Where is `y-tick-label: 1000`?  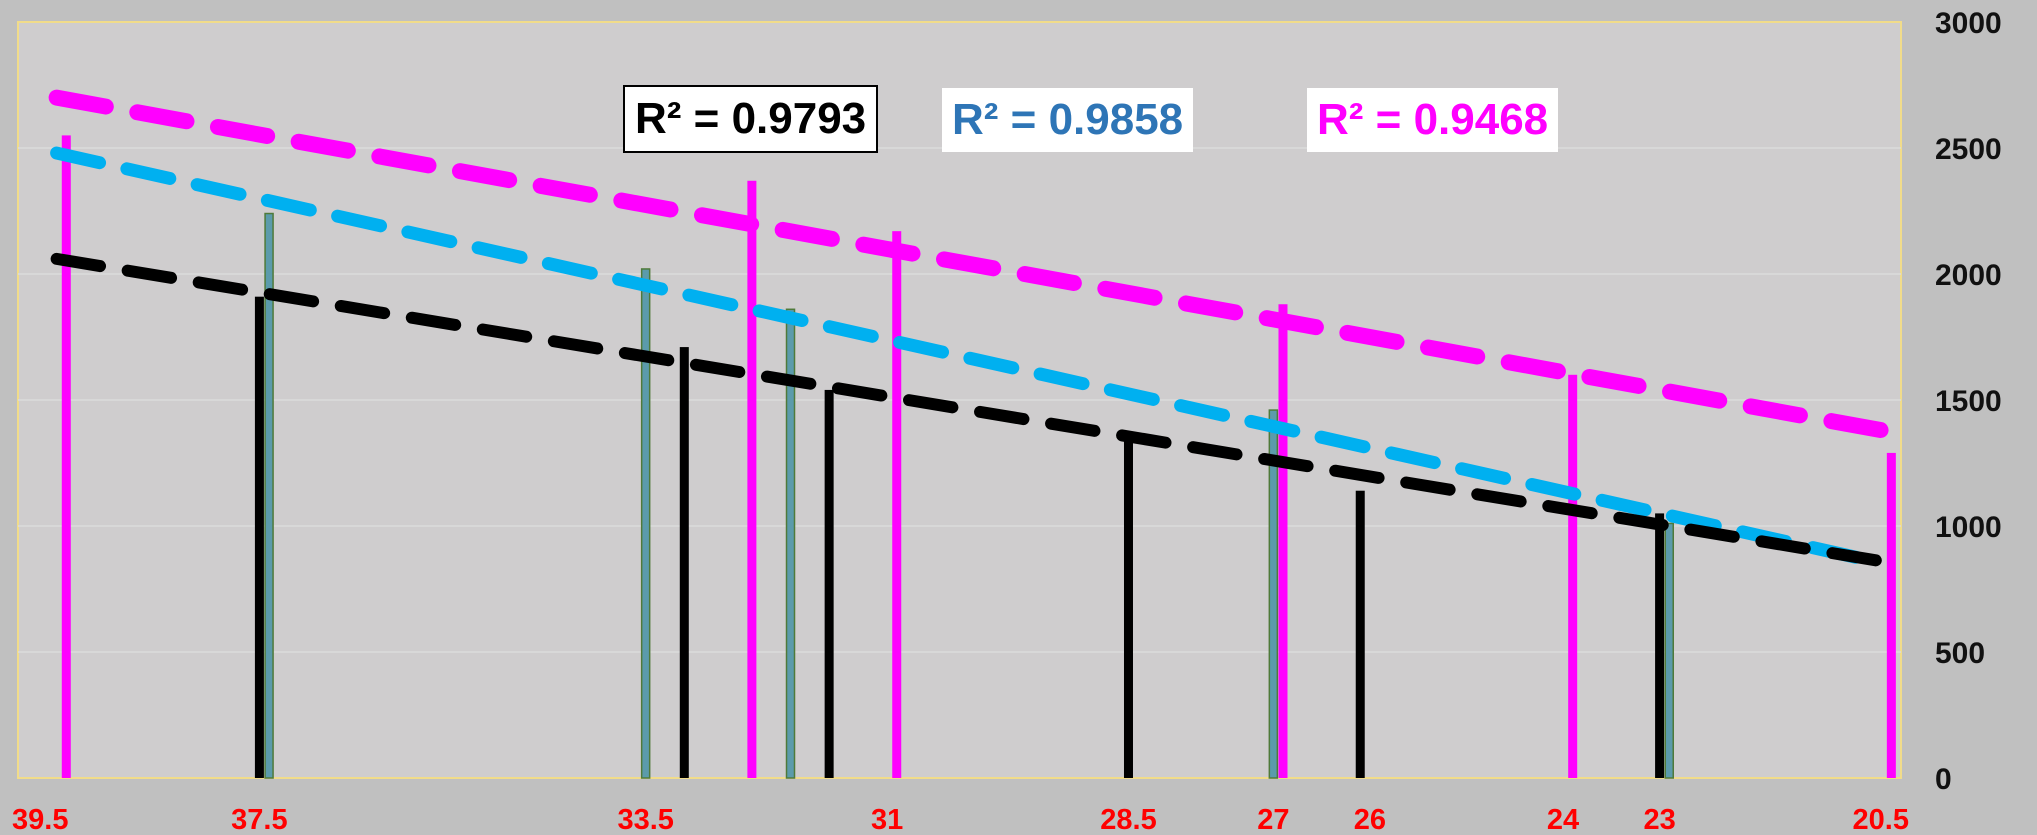 y-tick-label: 1000 is located at coordinates (1968, 527).